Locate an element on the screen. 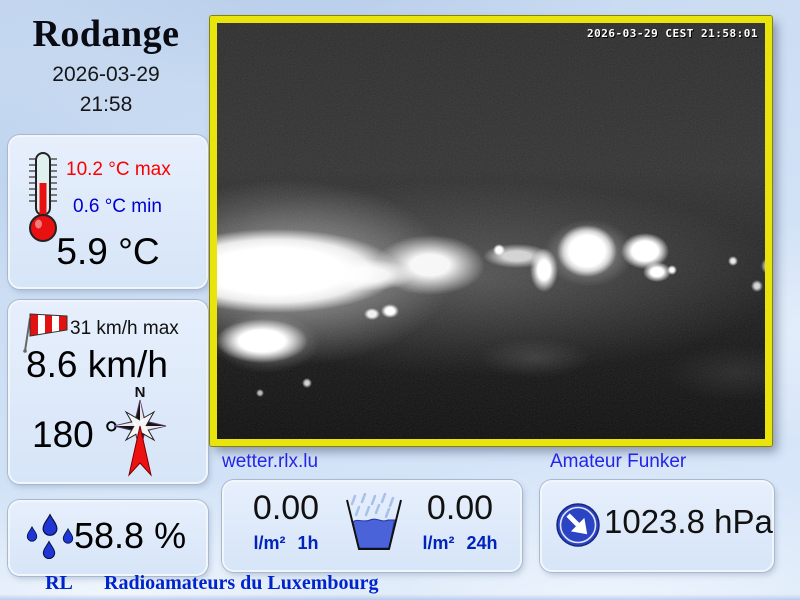  compass-north-label: N is located at coordinates (140, 392).